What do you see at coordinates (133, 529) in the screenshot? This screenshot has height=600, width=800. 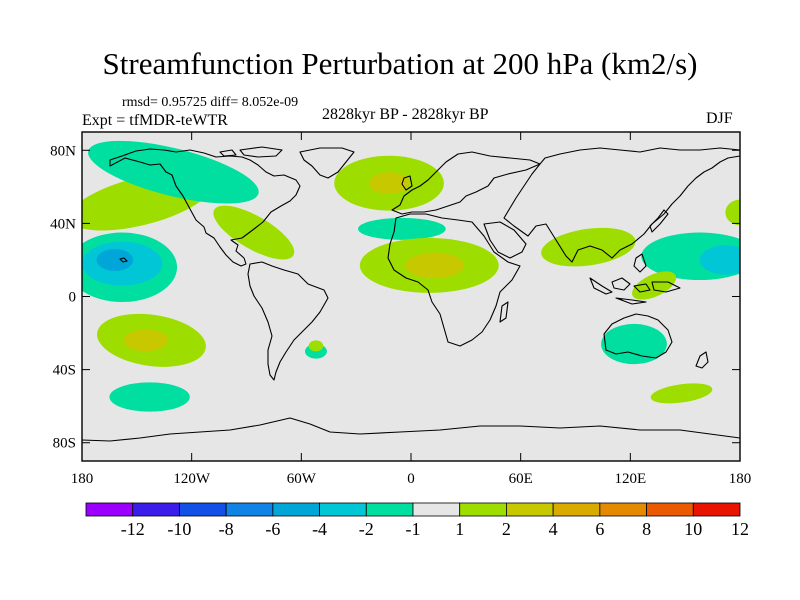 I see `colorbar-label: -12` at bounding box center [133, 529].